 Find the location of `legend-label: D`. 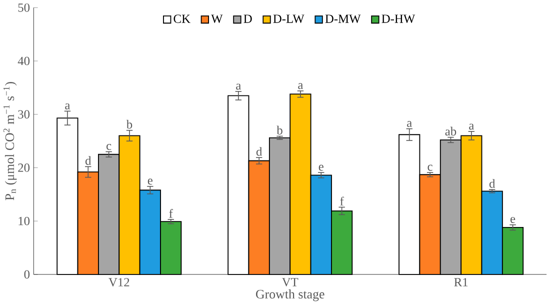

legend-label: D is located at coordinates (248, 18).